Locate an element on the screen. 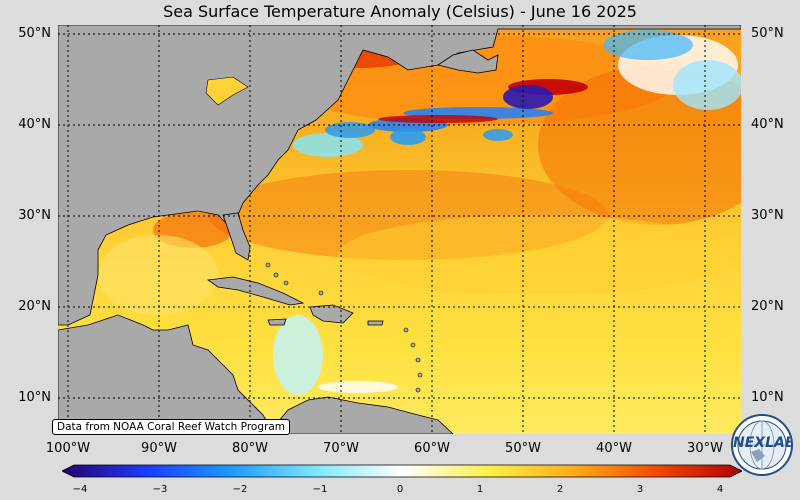  lat-label-left: 10°N is located at coordinates (34, 397).